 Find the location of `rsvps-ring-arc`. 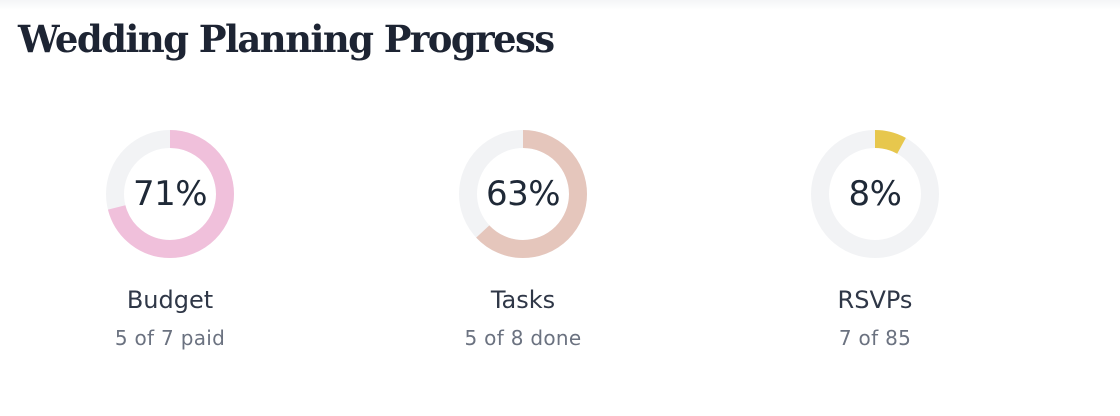

rsvps-ring-arc is located at coordinates (875, 194).